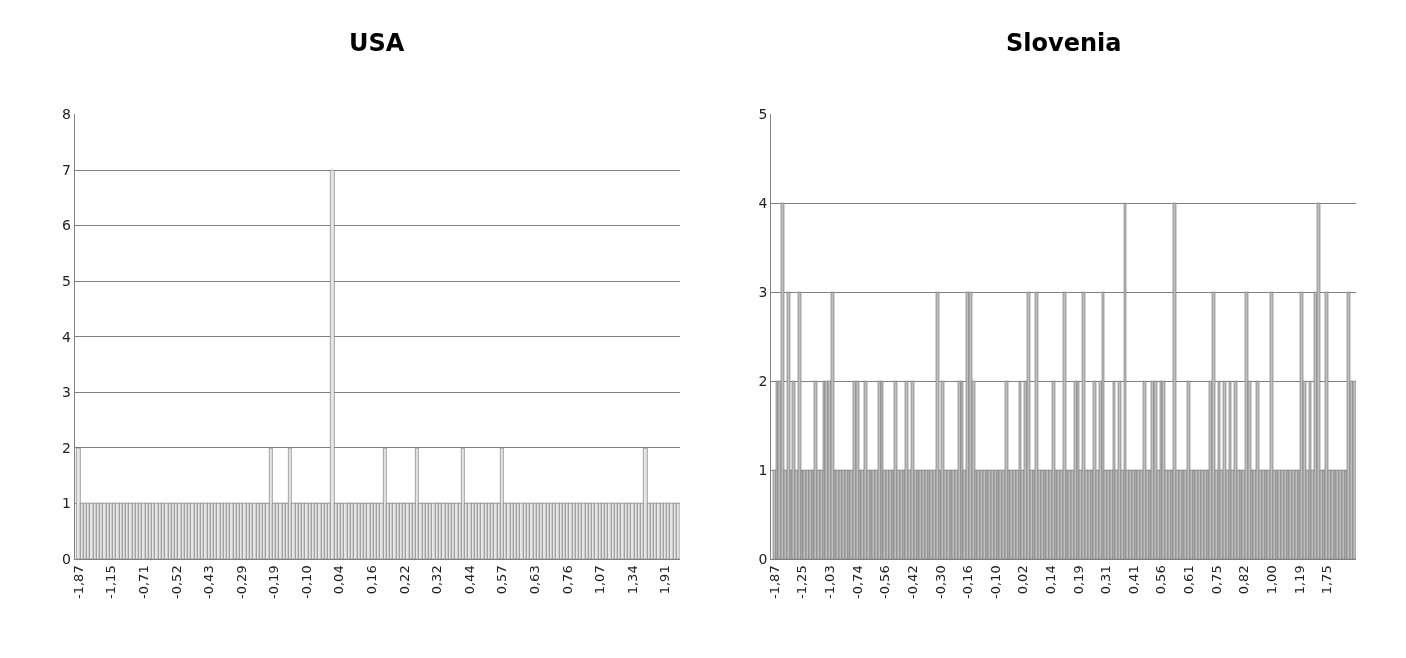  Describe the element at coordinates (665, 580) in the screenshot. I see `x-tick-label: 1,91` at that location.